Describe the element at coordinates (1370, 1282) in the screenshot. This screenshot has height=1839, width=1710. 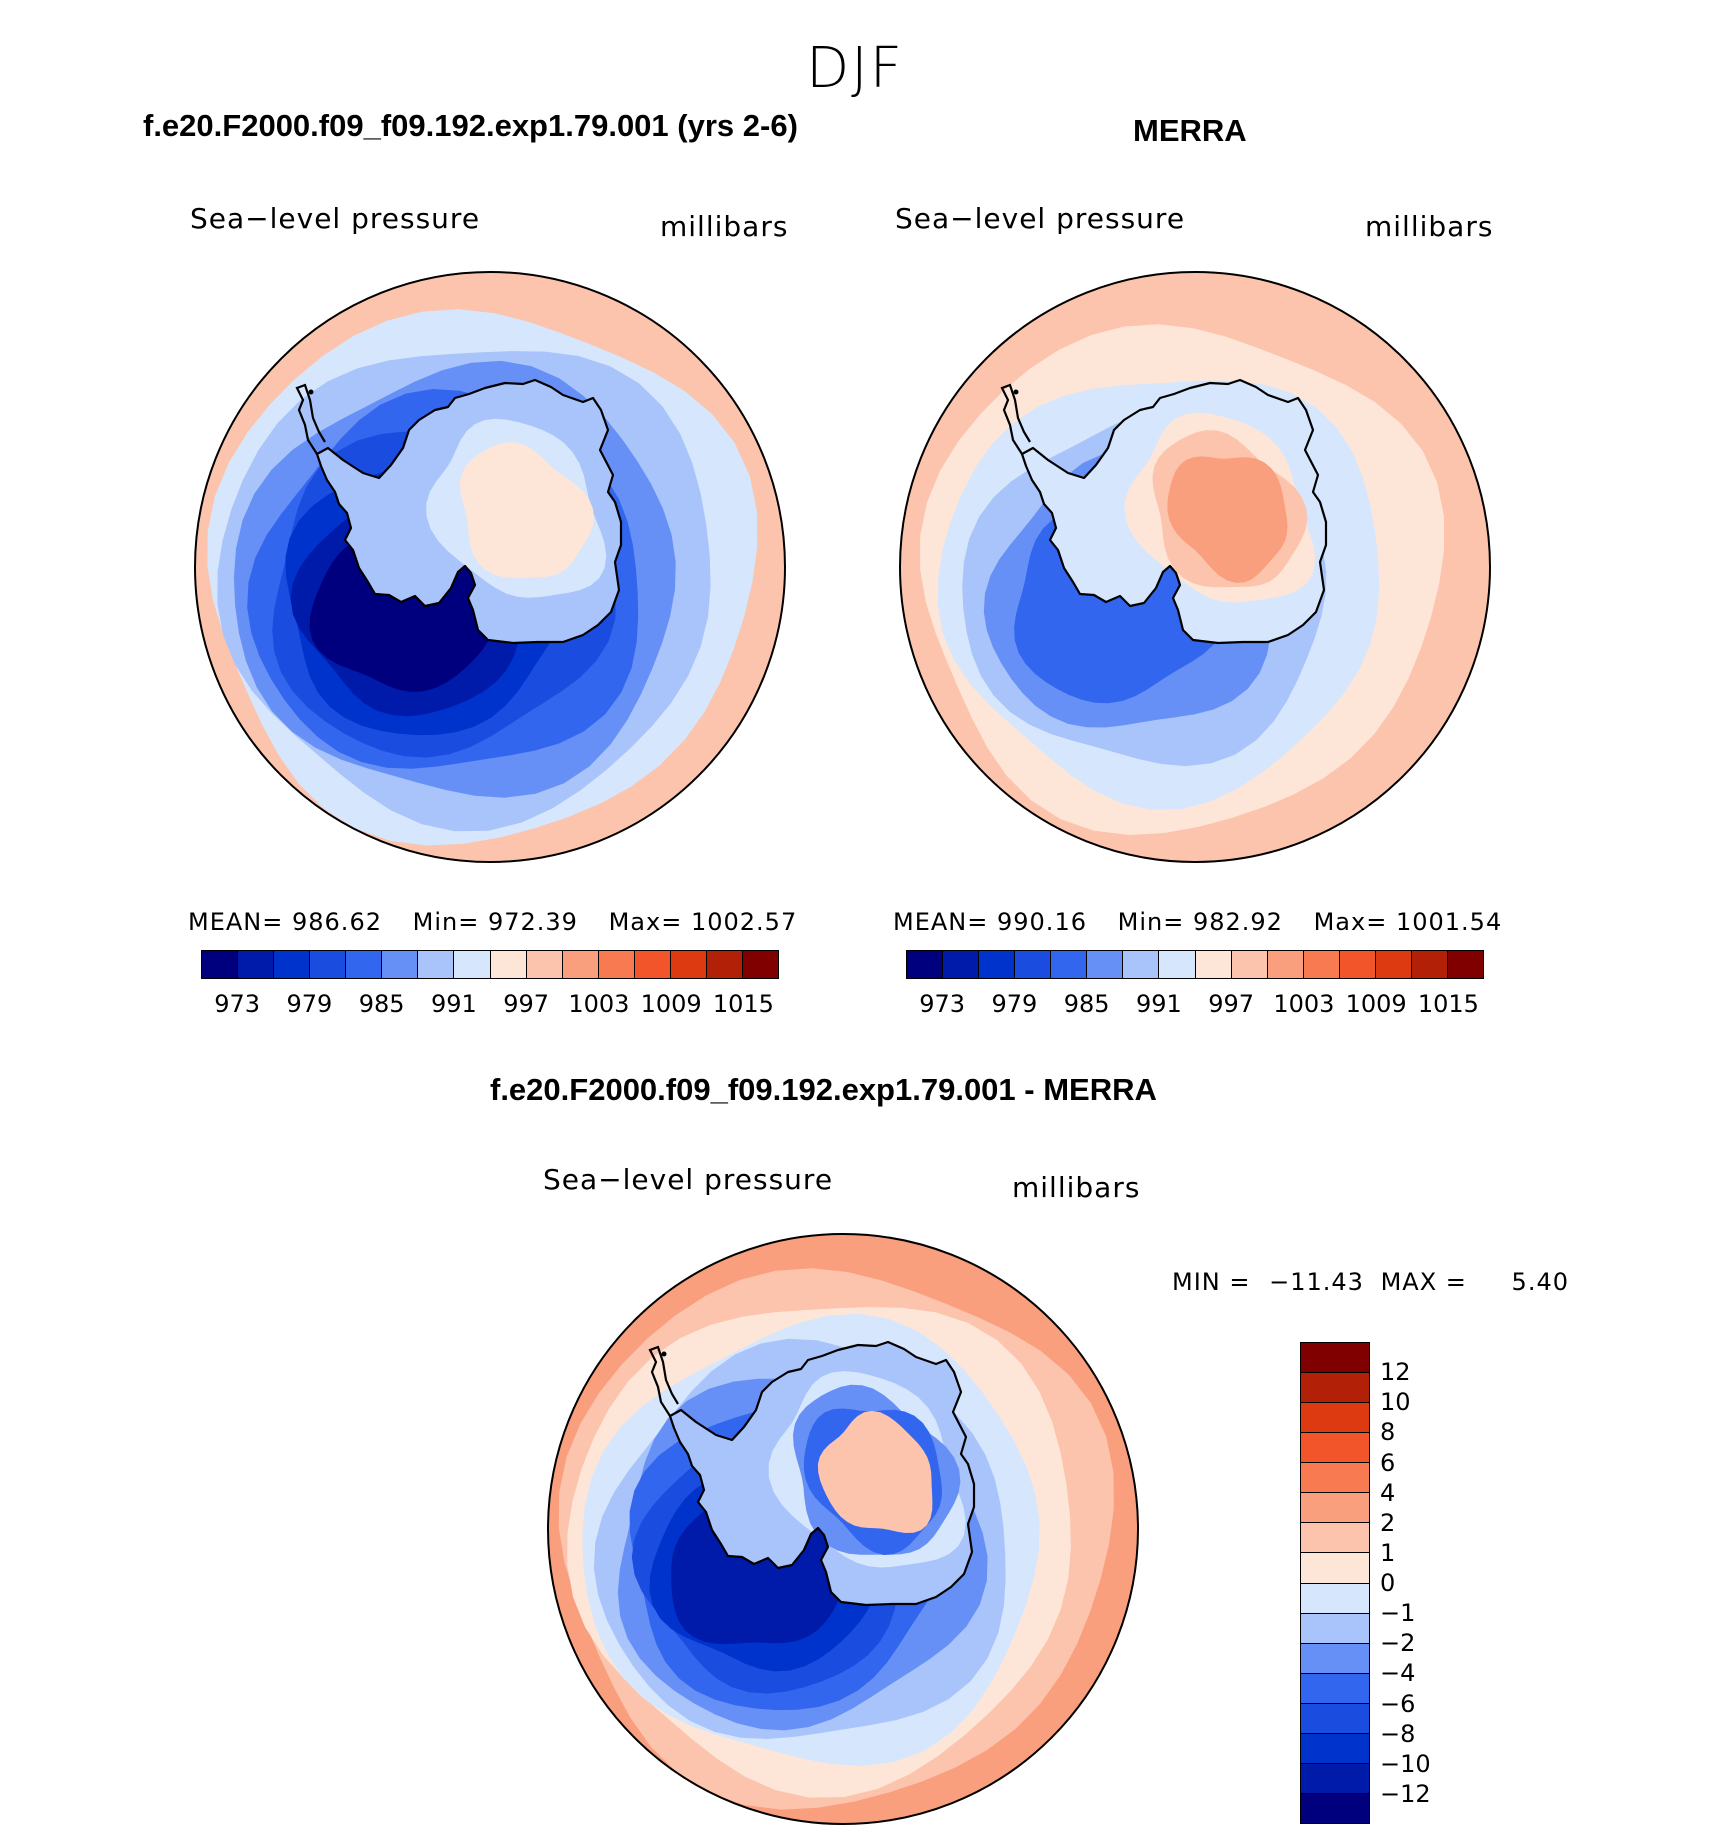
I see `diff-stats: MIN = −11.43 MAX = 5.40` at that location.